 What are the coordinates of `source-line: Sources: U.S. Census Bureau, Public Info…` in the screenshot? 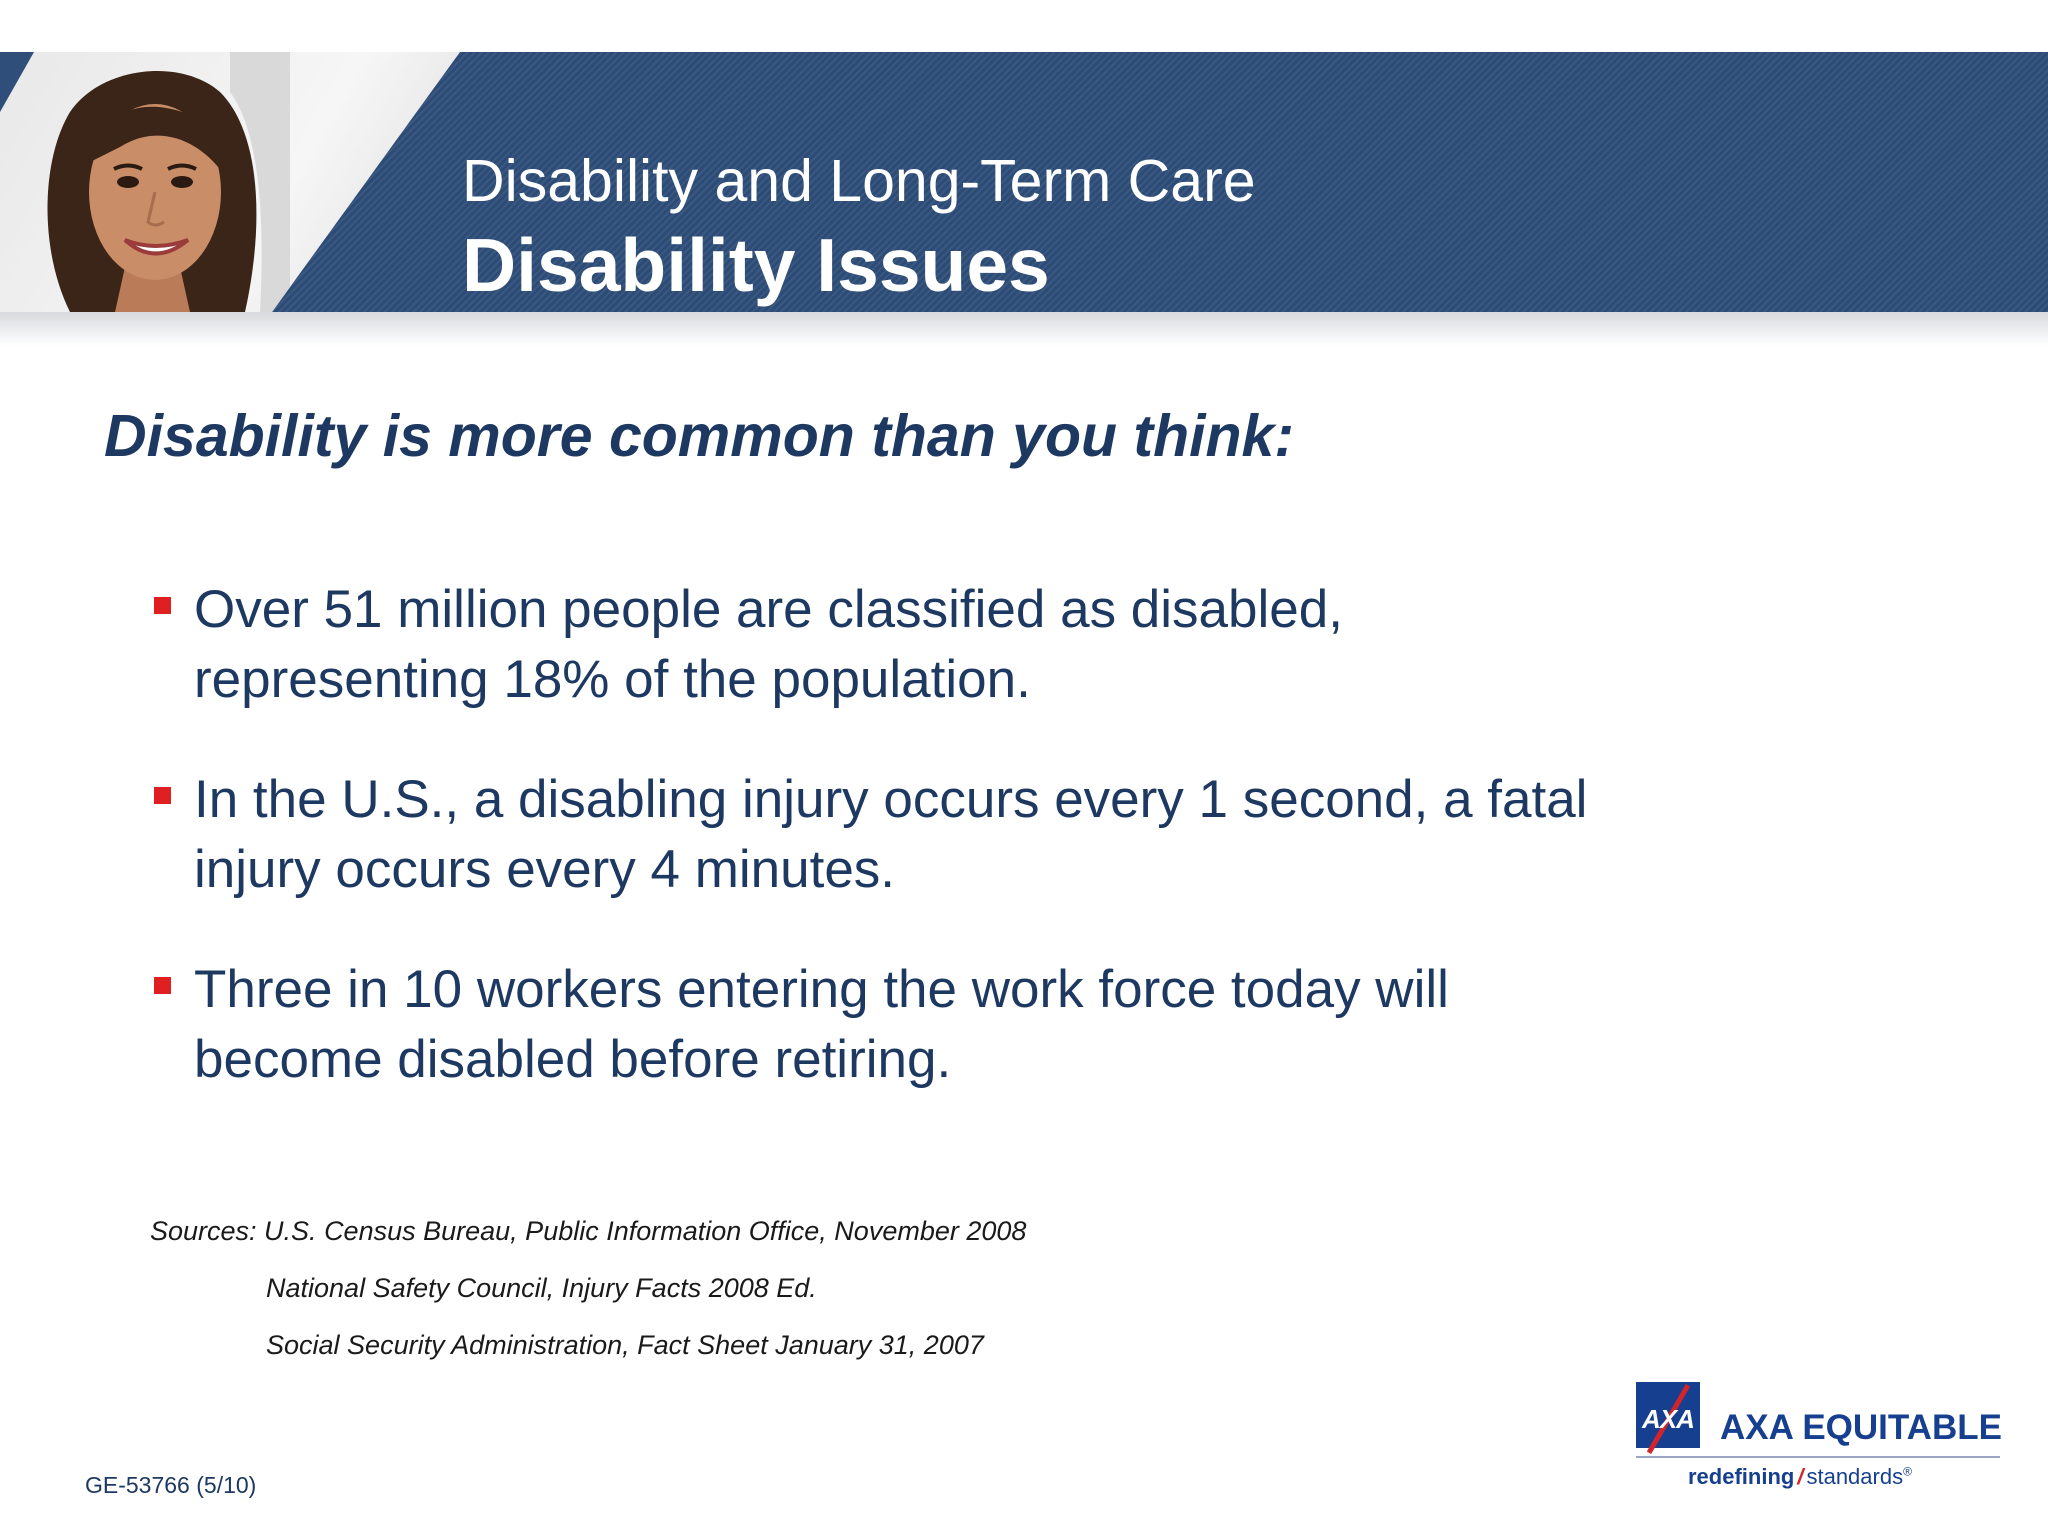 It's located at (588, 1231).